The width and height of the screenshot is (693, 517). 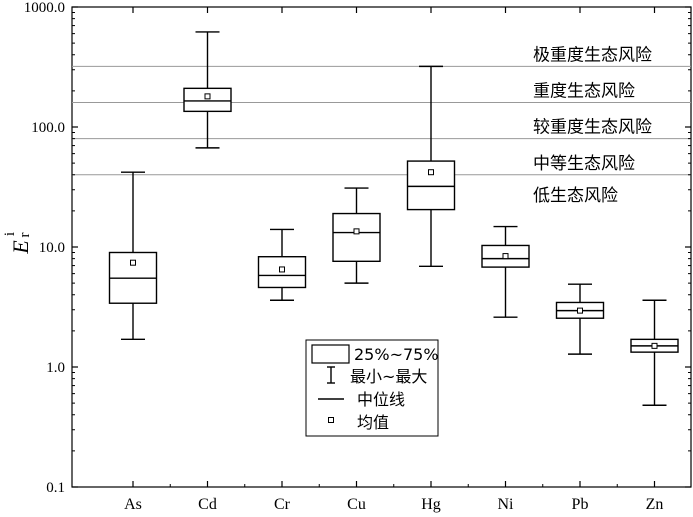 I want to click on x-tick-label-Zn: Zn, so click(x=655, y=504).